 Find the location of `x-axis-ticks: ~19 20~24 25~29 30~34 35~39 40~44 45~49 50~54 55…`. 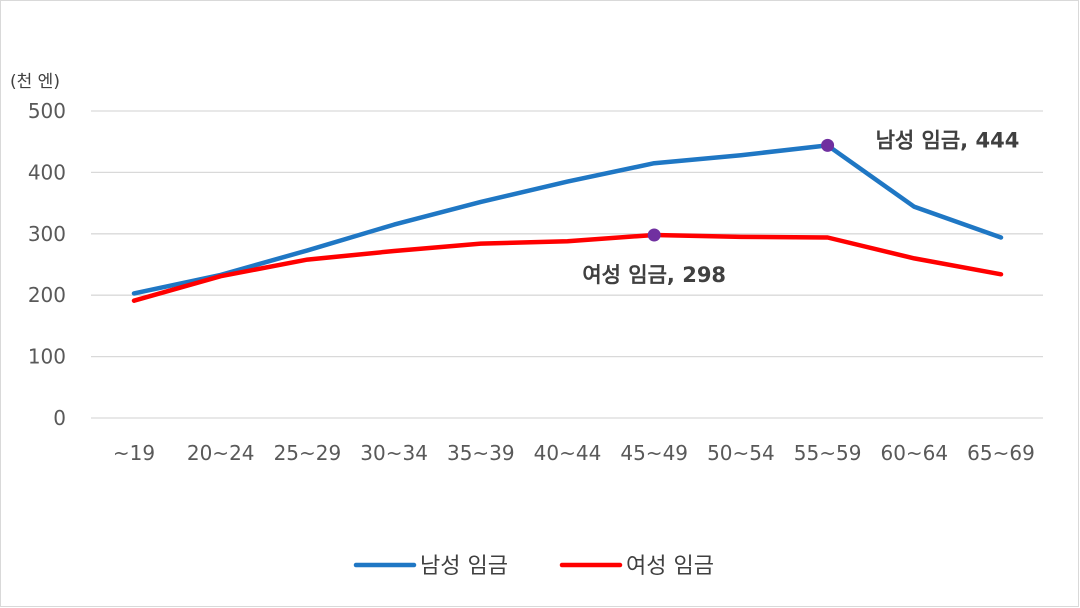

x-axis-ticks: ~19 20~24 25~29 30~34 35~39 40~44 45~49 50~54 55… is located at coordinates (574, 453).